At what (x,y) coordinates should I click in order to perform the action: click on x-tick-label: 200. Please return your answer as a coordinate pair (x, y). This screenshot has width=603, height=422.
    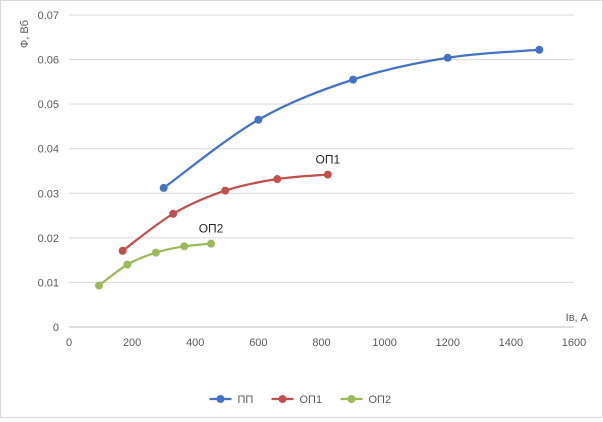
    Looking at the image, I should click on (132, 343).